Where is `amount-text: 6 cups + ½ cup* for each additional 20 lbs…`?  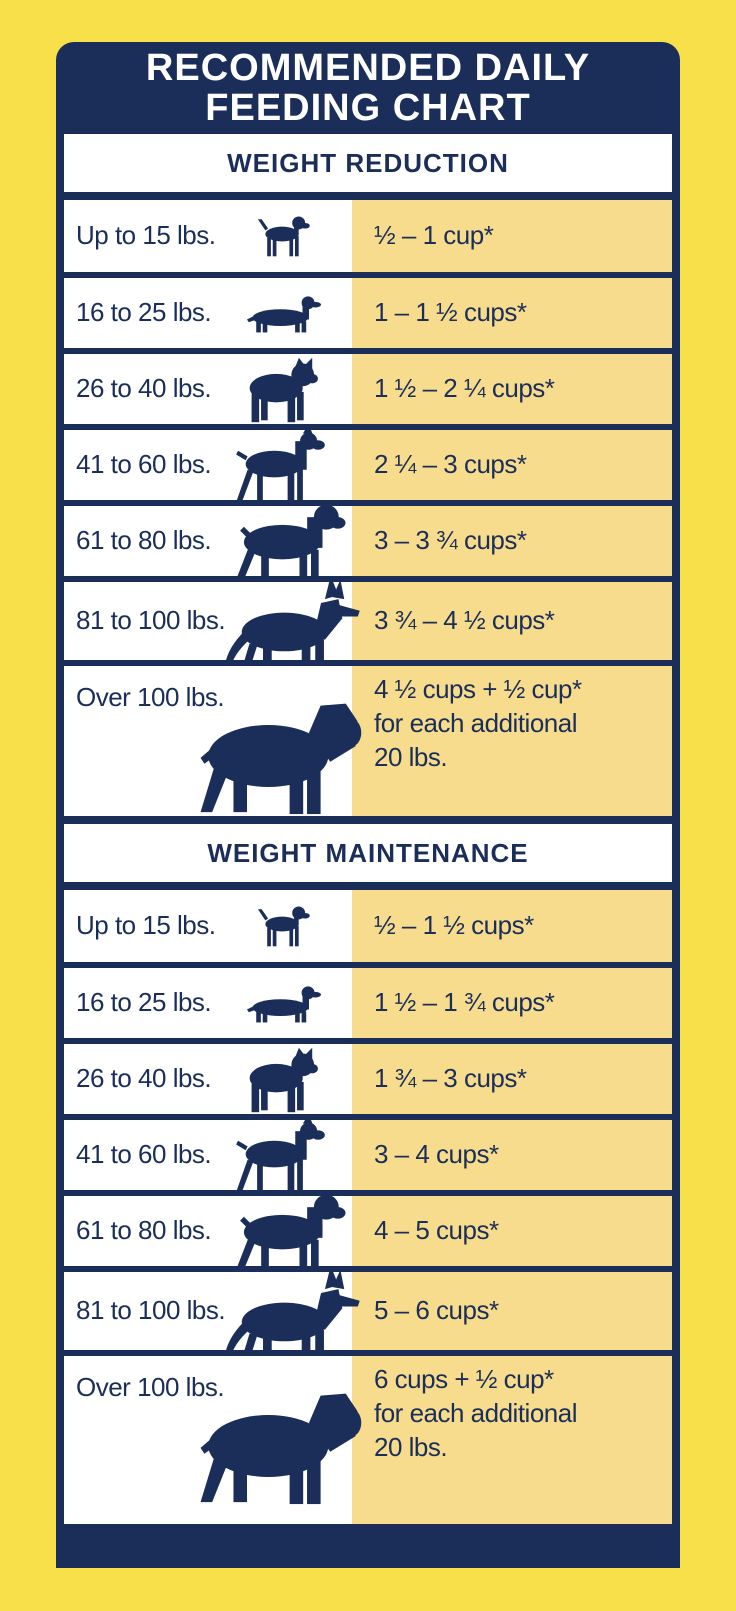
amount-text: 6 cups + ½ cup* for each additional 20 lbs… is located at coordinates (475, 1413).